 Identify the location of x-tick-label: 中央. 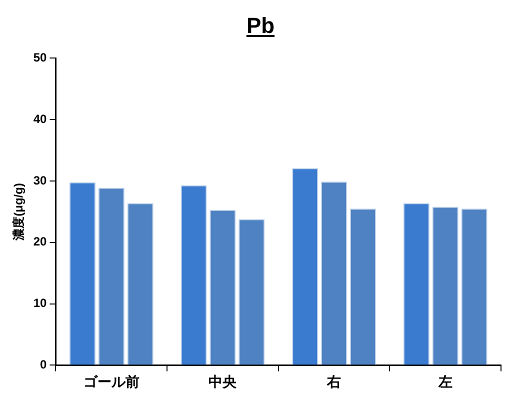
(223, 381).